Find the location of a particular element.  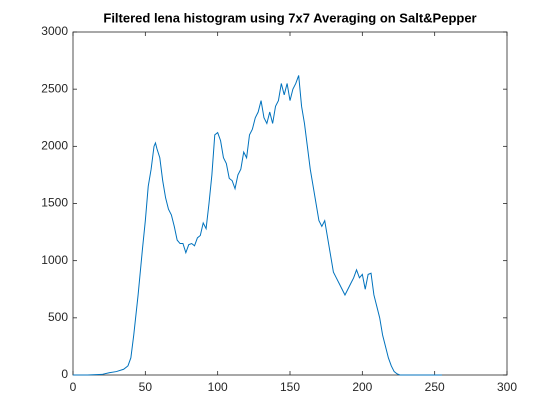

x-tick-label: 200 is located at coordinates (362, 387).